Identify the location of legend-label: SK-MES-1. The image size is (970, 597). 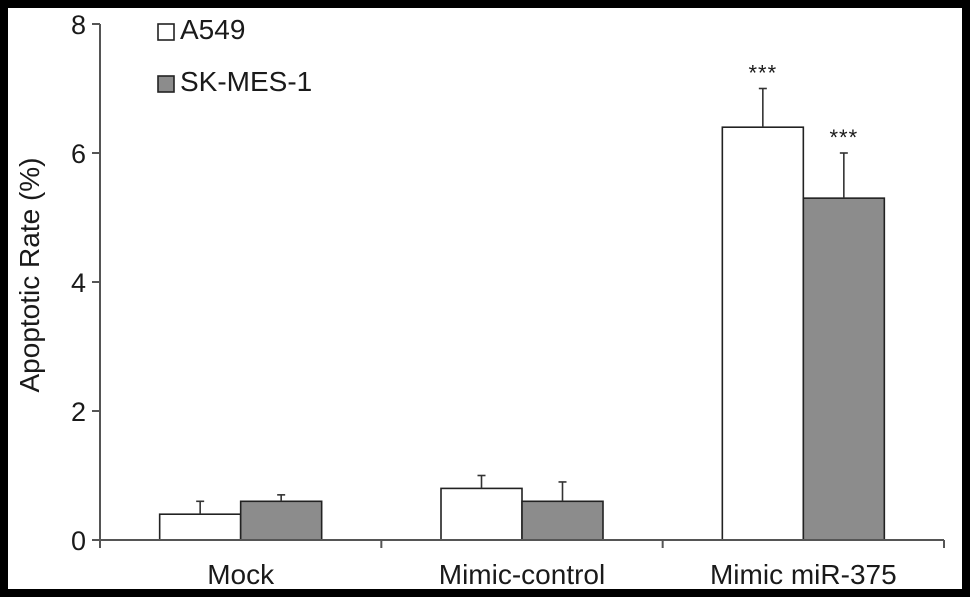
(246, 81).